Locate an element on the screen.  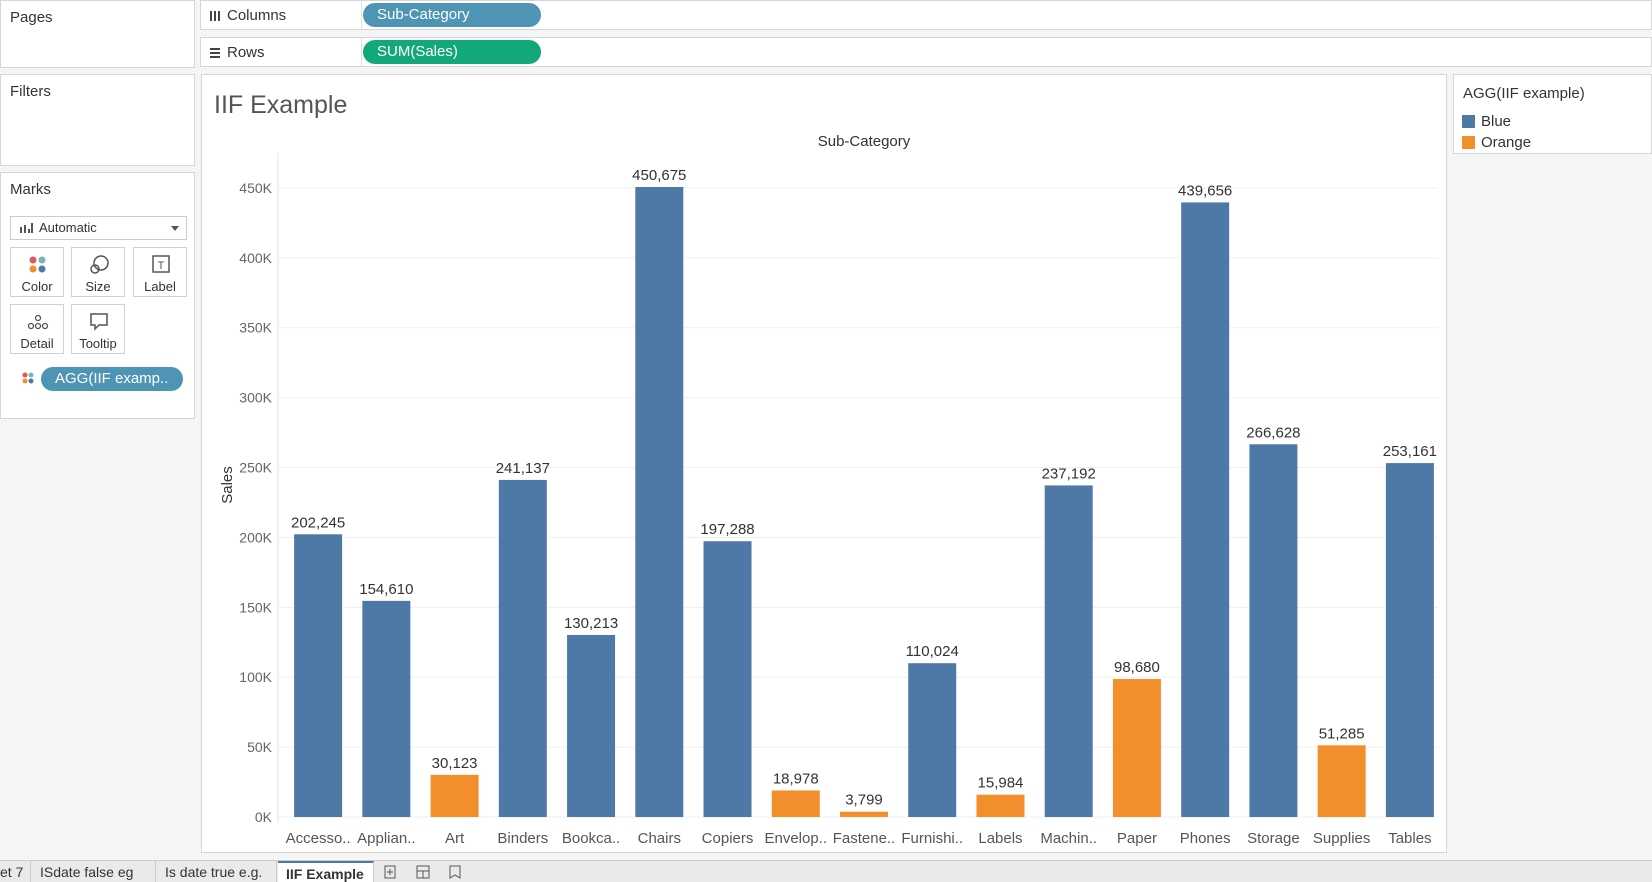
x-tick-label: Applian.. is located at coordinates (386, 838).